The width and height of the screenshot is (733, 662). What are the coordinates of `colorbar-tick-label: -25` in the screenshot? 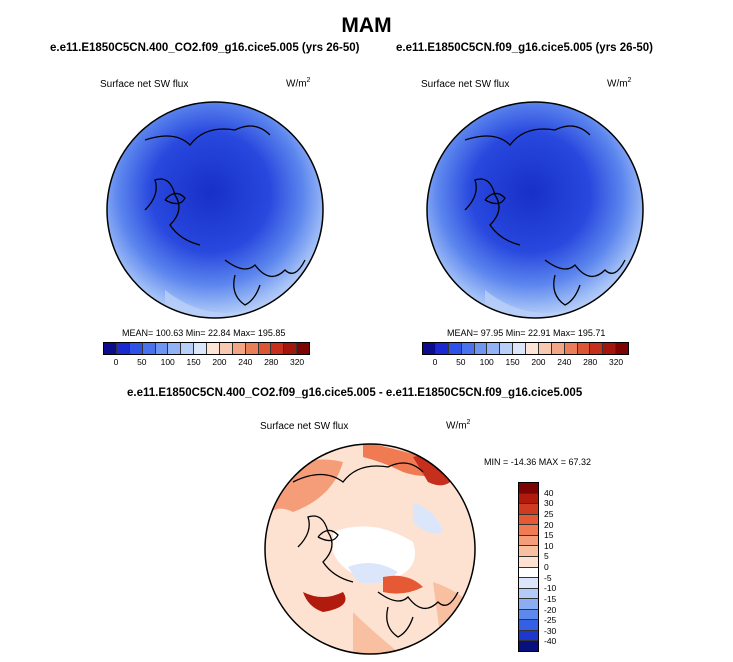 It's located at (550, 620).